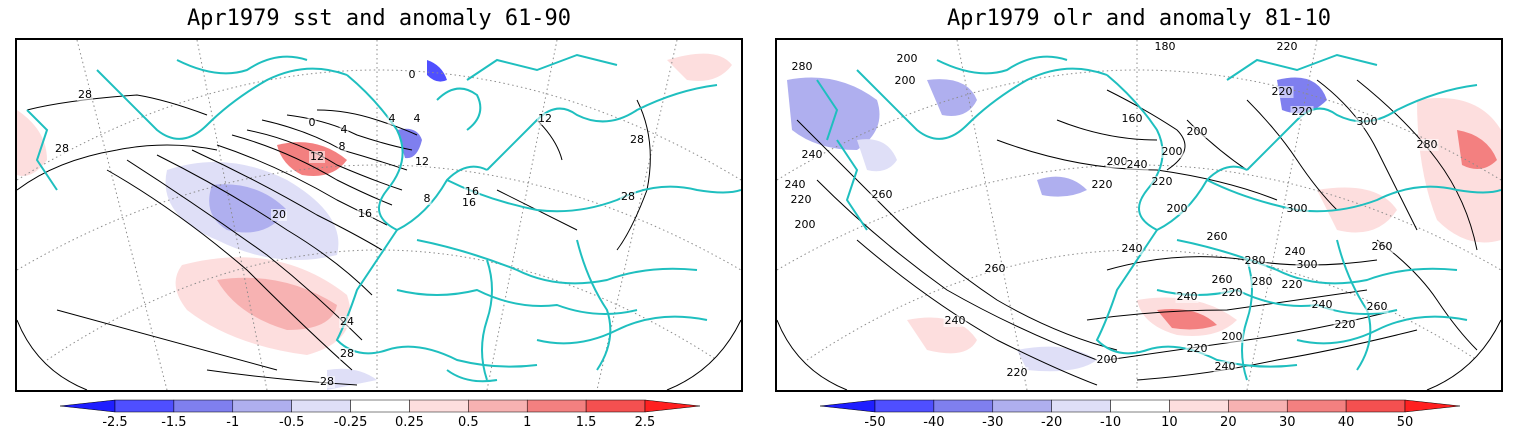  What do you see at coordinates (1140, 414) in the screenshot?
I see `olr-colorbar: -50 -40 -30 -20 -10 10 20 30 40 50` at bounding box center [1140, 414].